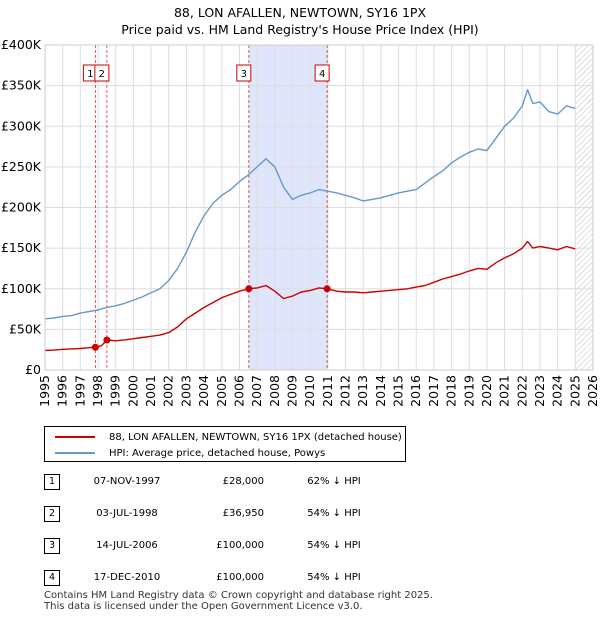  Describe the element at coordinates (127, 577) in the screenshot. I see `sale-date: 17-DEC-2010` at that location.